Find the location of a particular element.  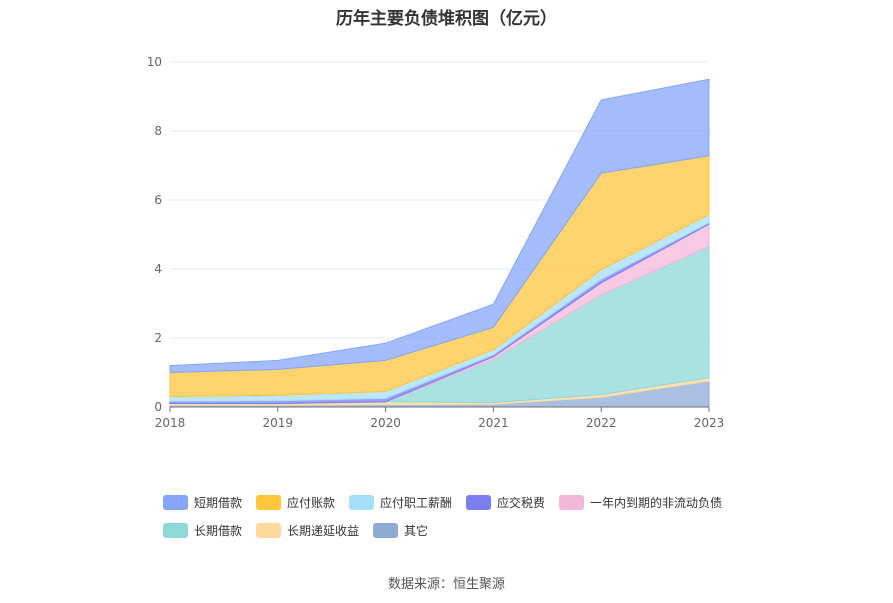

legend-item-employee-payable: 应付职工薪酬 is located at coordinates (400, 502).